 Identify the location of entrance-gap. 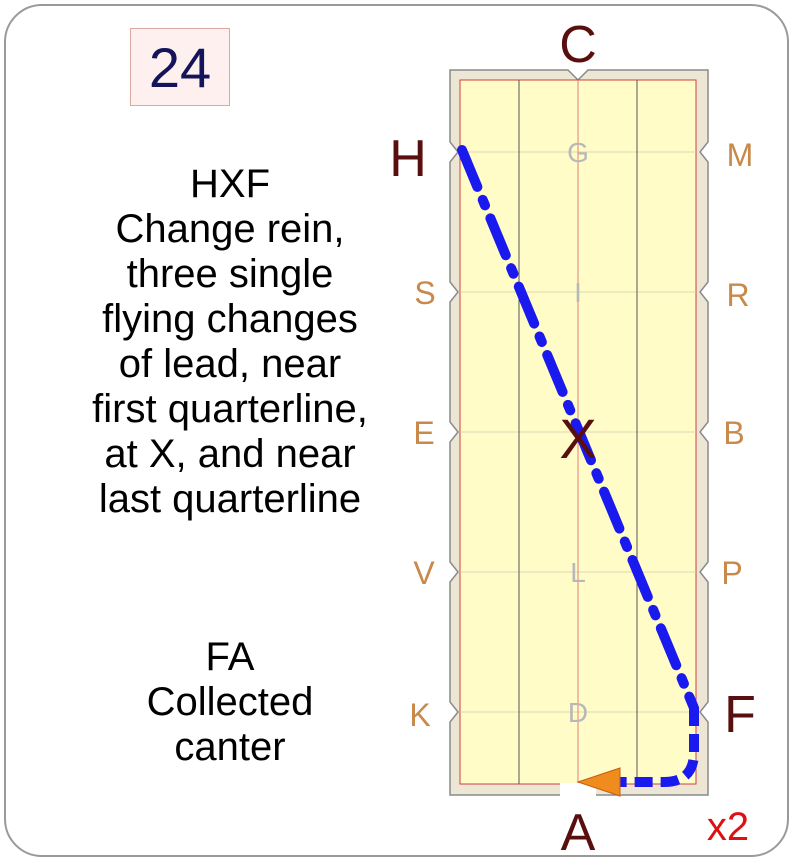
(578, 789).